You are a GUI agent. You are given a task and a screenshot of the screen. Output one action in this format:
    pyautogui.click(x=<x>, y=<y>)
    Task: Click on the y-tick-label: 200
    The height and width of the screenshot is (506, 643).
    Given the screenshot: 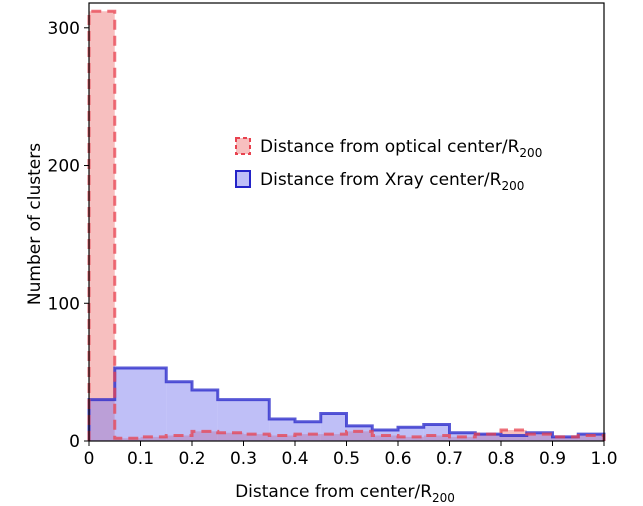 What is the action you would take?
    pyautogui.click(x=64, y=167)
    